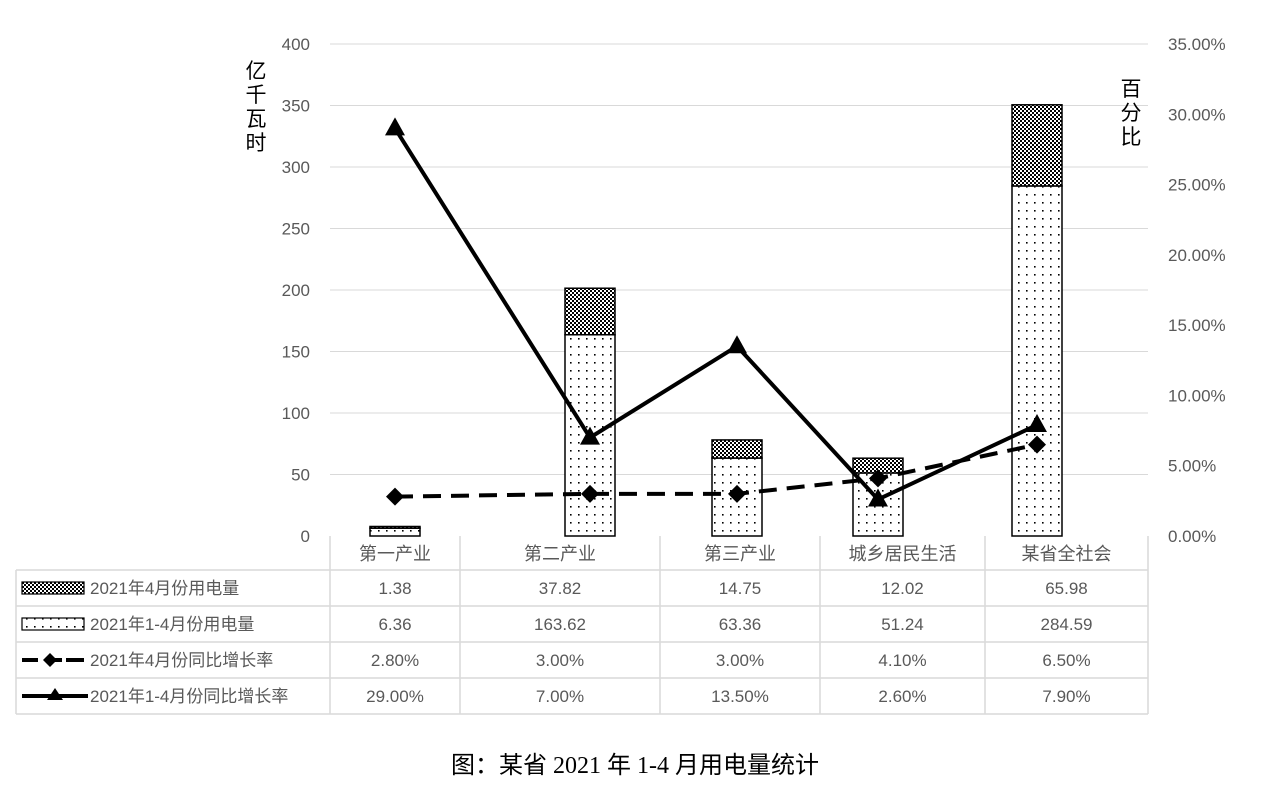  What do you see at coordinates (53, 624) in the screenshot?
I see `legend-dots-icon` at bounding box center [53, 624].